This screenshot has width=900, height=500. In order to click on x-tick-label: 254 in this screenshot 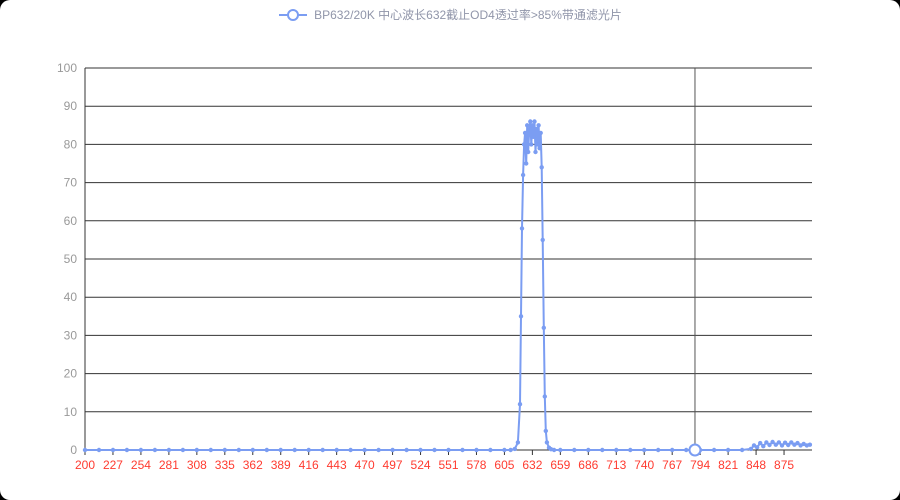, I will do `click(141, 465)`.